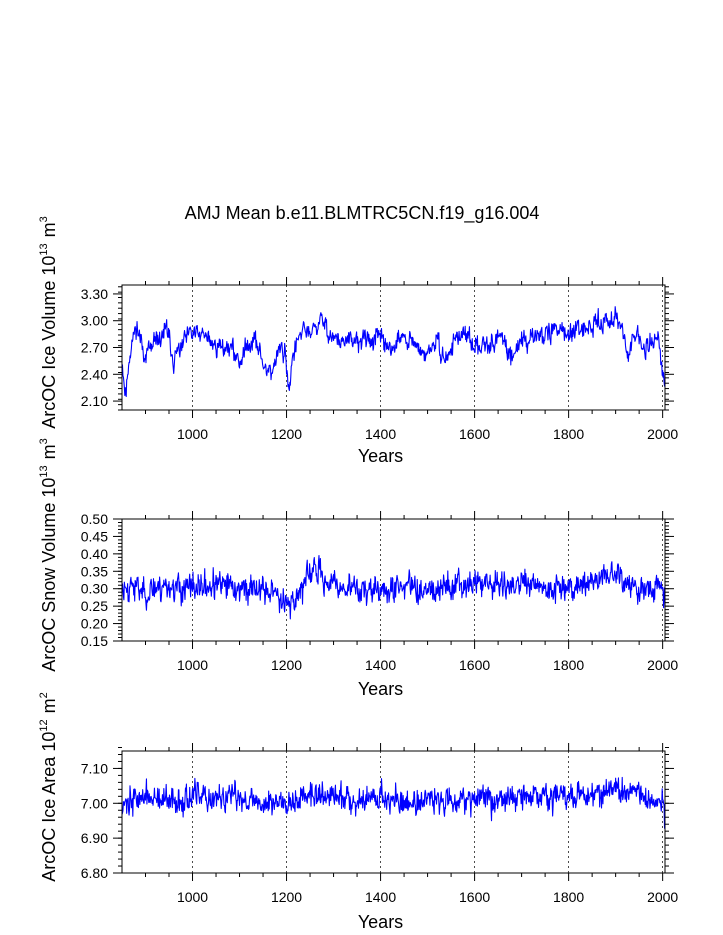  What do you see at coordinates (44, 695) in the screenshot?
I see `y-axis-label-unit-exponent: 2` at bounding box center [44, 695].